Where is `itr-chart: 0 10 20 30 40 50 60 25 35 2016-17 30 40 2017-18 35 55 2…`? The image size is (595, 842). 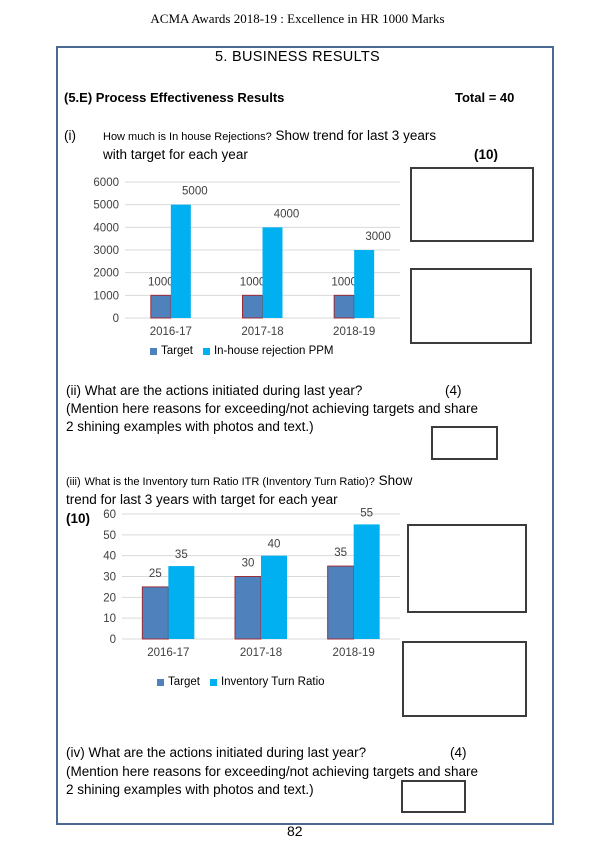 itr-chart: 0 10 20 30 40 50 60 25 35 2016-17 30 40 2017-18 35 55 2… is located at coordinates (251, 583).